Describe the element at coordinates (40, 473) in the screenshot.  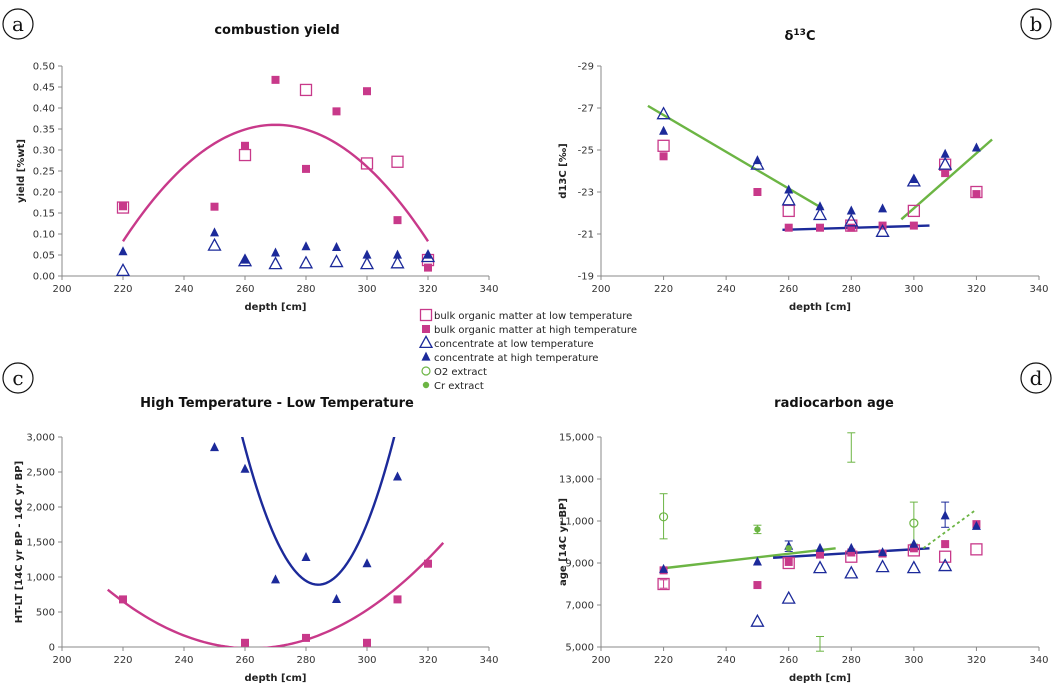
I see `y-tick-label: 2,500` at that location.